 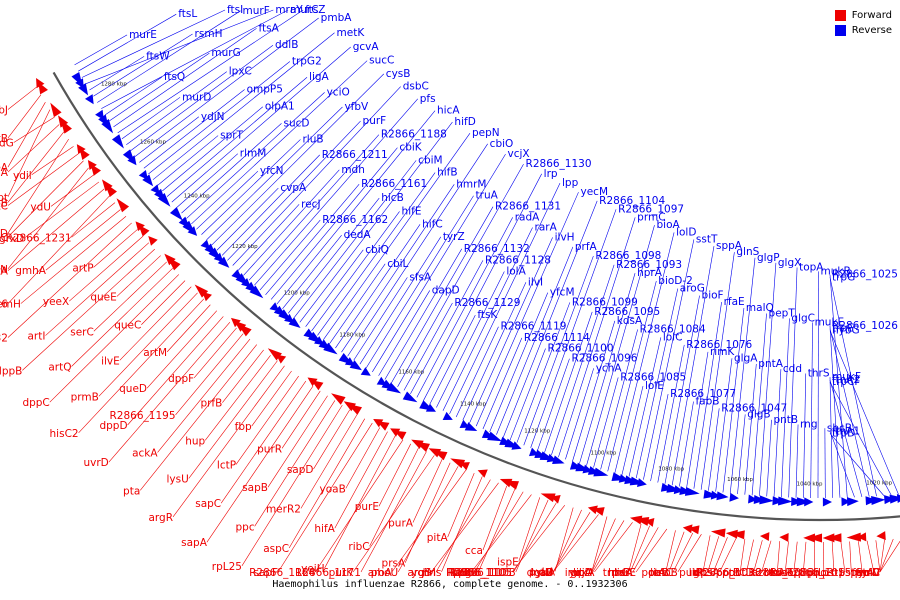 I want to click on forward-gene-label: aroA, so click(x=380, y=573).